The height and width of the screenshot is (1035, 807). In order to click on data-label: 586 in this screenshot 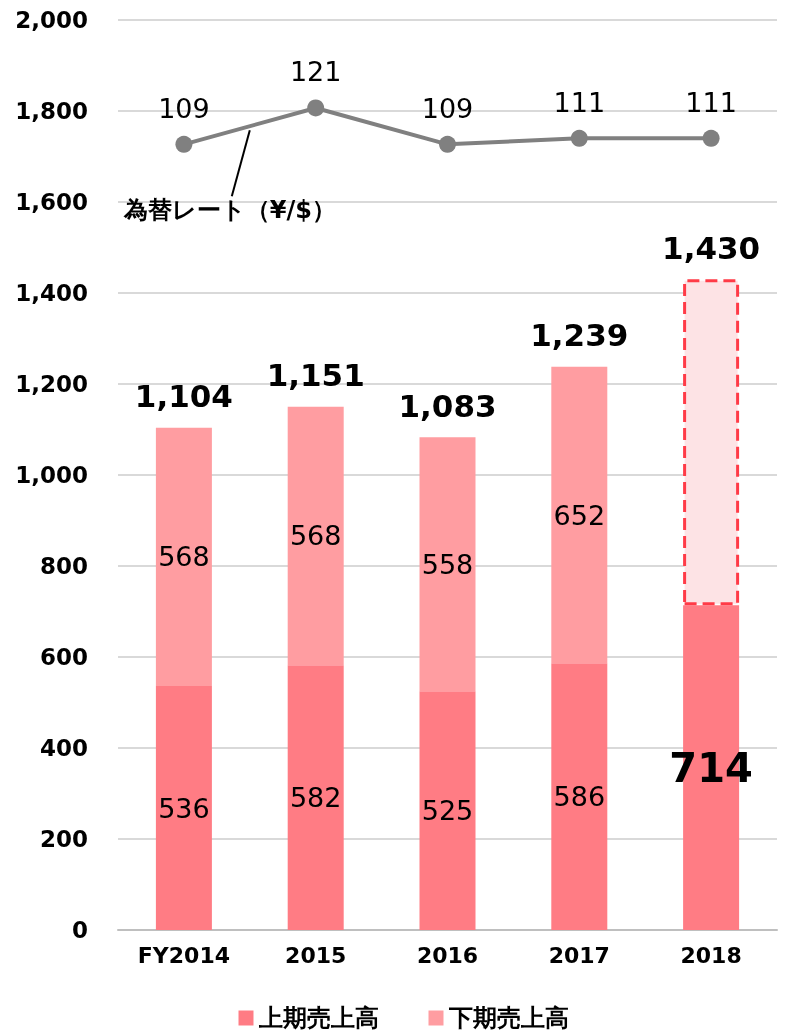, I will do `click(579, 797)`.